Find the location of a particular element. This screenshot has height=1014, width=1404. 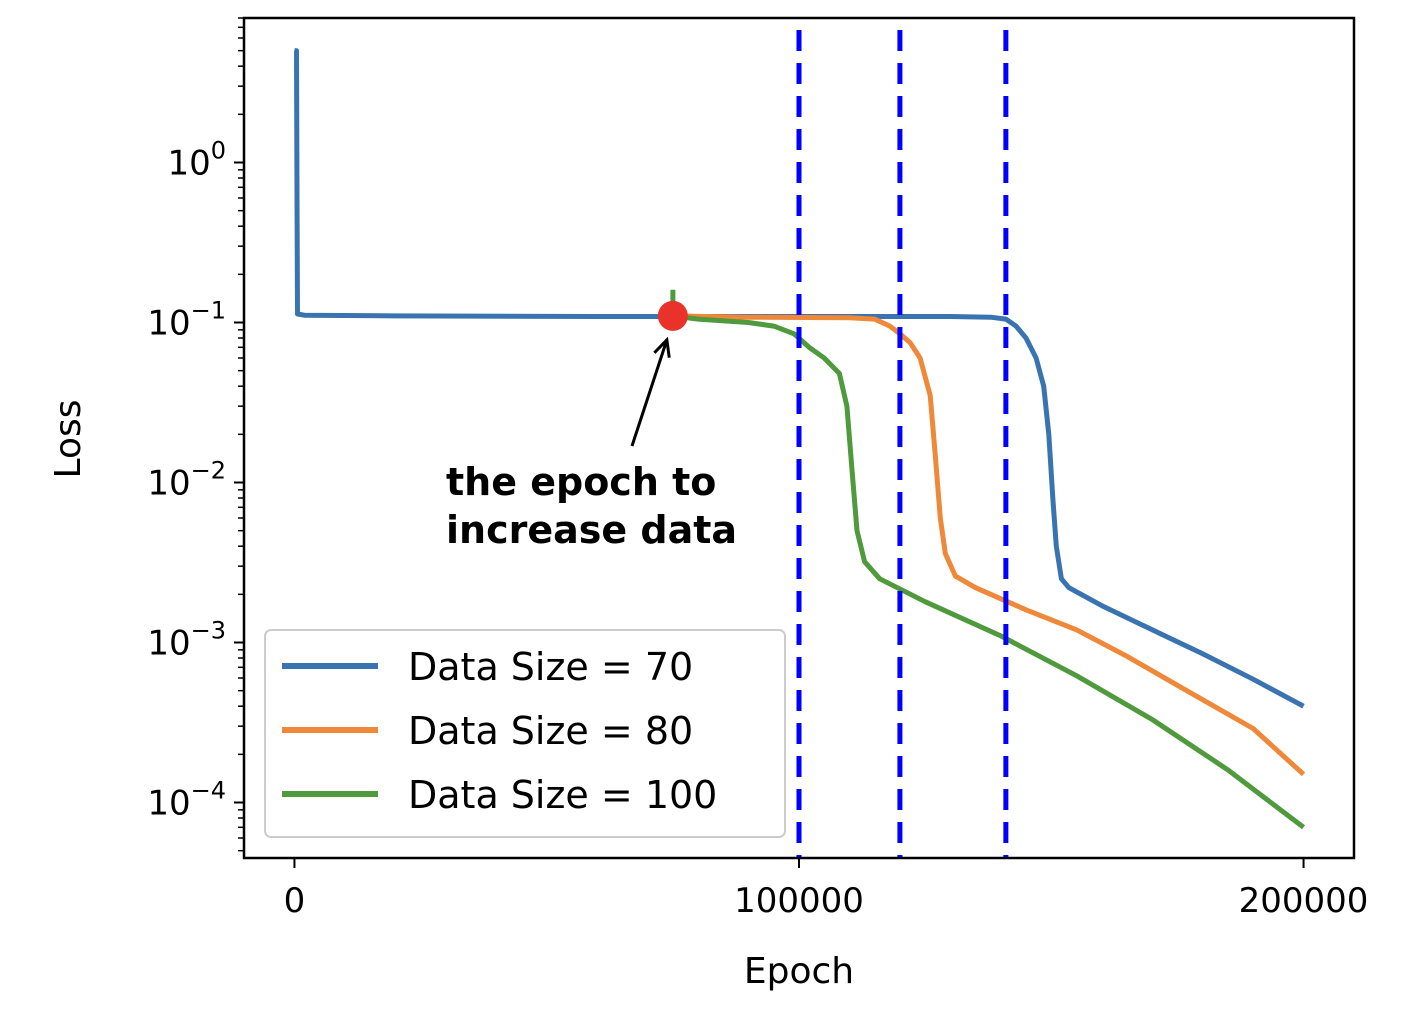

annotation-text-line-1: increase data is located at coordinates (591, 530).